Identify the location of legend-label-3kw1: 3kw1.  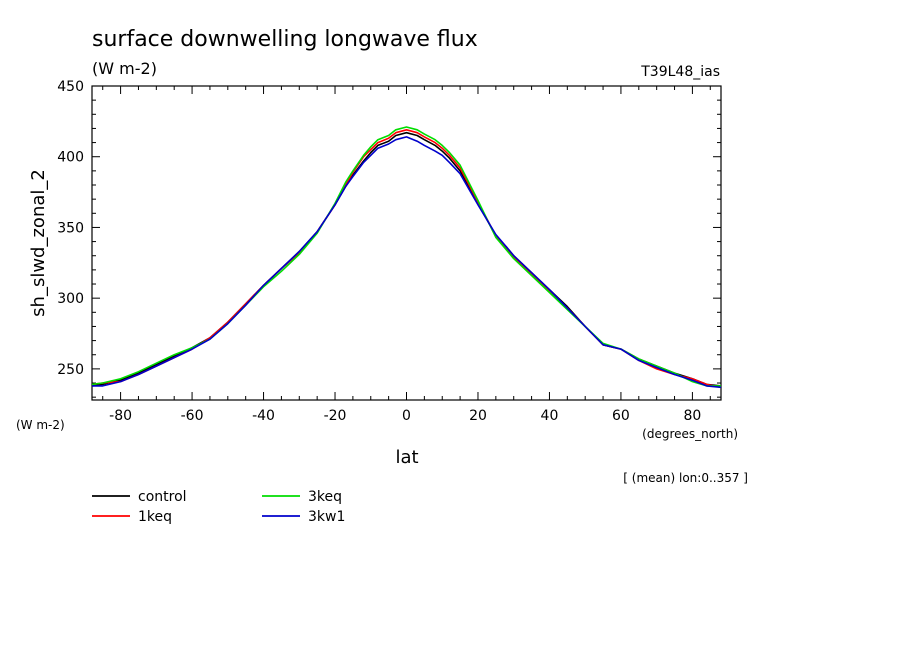
(326, 517).